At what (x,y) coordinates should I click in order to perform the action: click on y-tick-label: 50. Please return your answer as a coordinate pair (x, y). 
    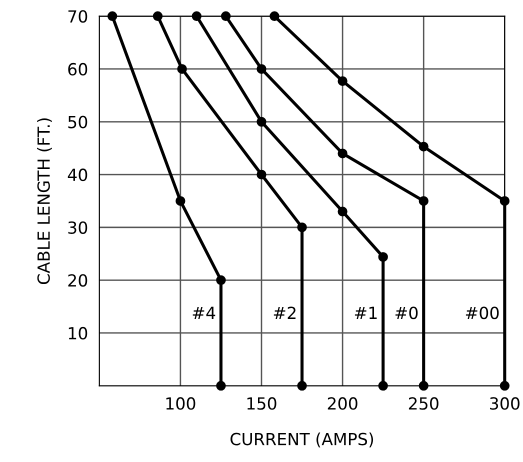
    Looking at the image, I should click on (78, 122).